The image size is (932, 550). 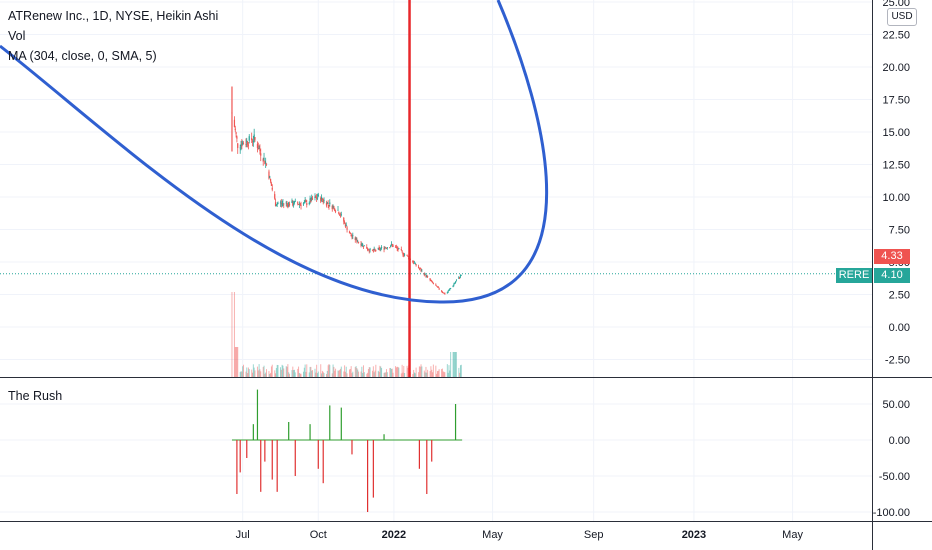 I want to click on x-tick-label: Jul, so click(x=243, y=535).